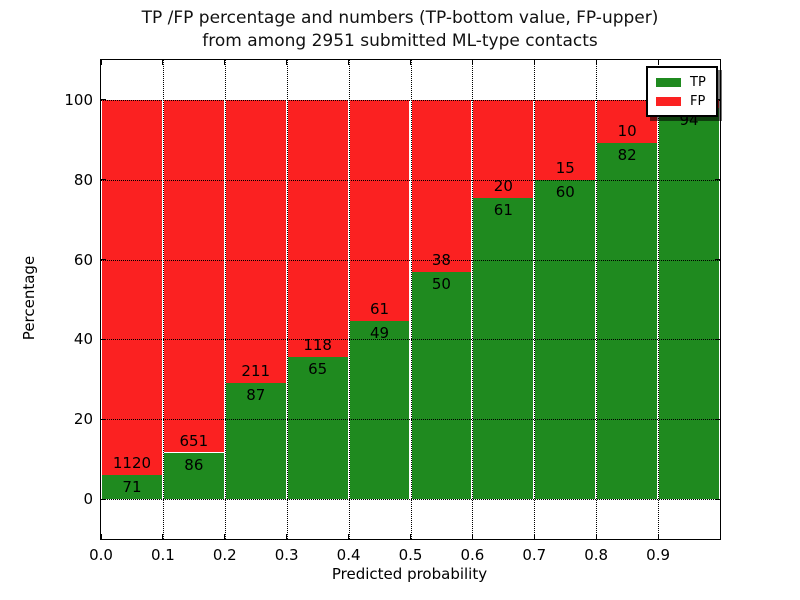  What do you see at coordinates (348, 555) in the screenshot?
I see `x-tick-label: 0.4` at bounding box center [348, 555].